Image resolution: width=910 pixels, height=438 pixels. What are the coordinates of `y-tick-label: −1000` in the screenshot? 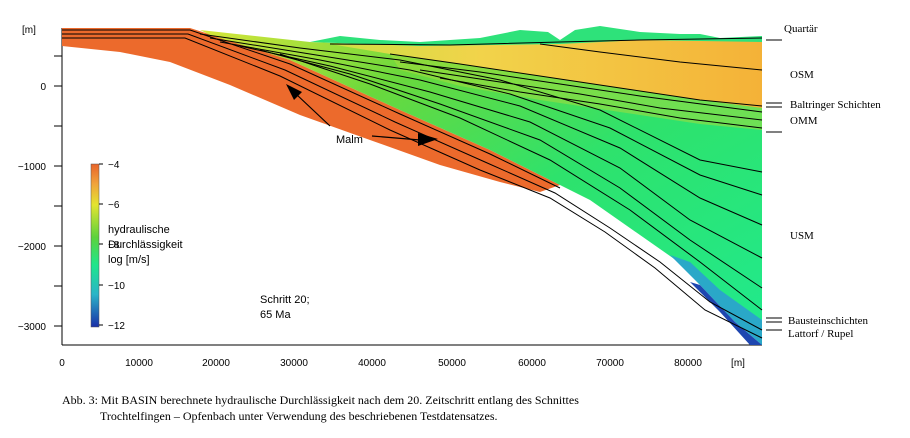 It's located at (32, 167).